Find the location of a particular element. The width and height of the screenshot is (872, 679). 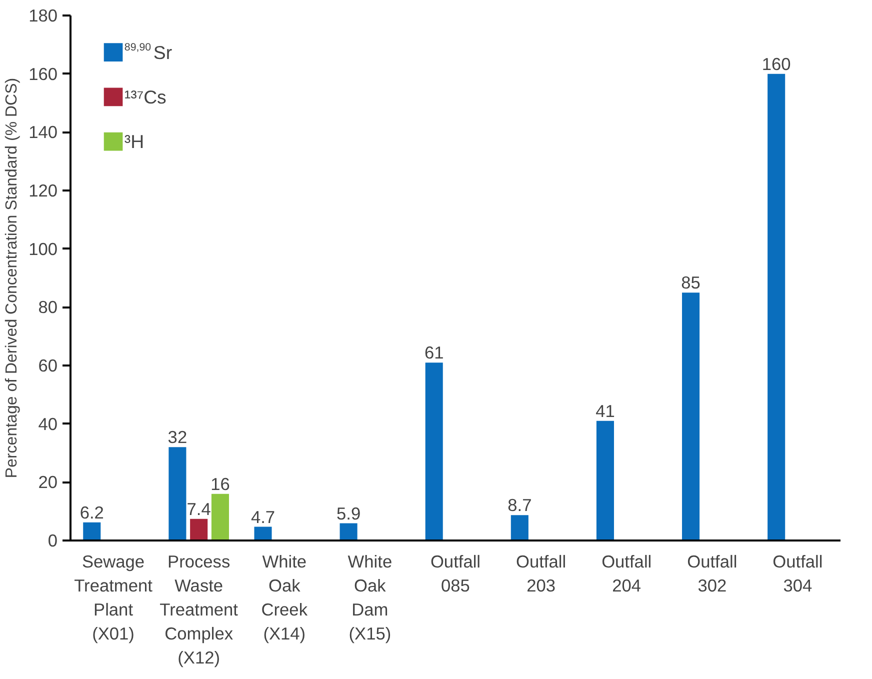

x-tick-label: Outfall 085 is located at coordinates (455, 574).